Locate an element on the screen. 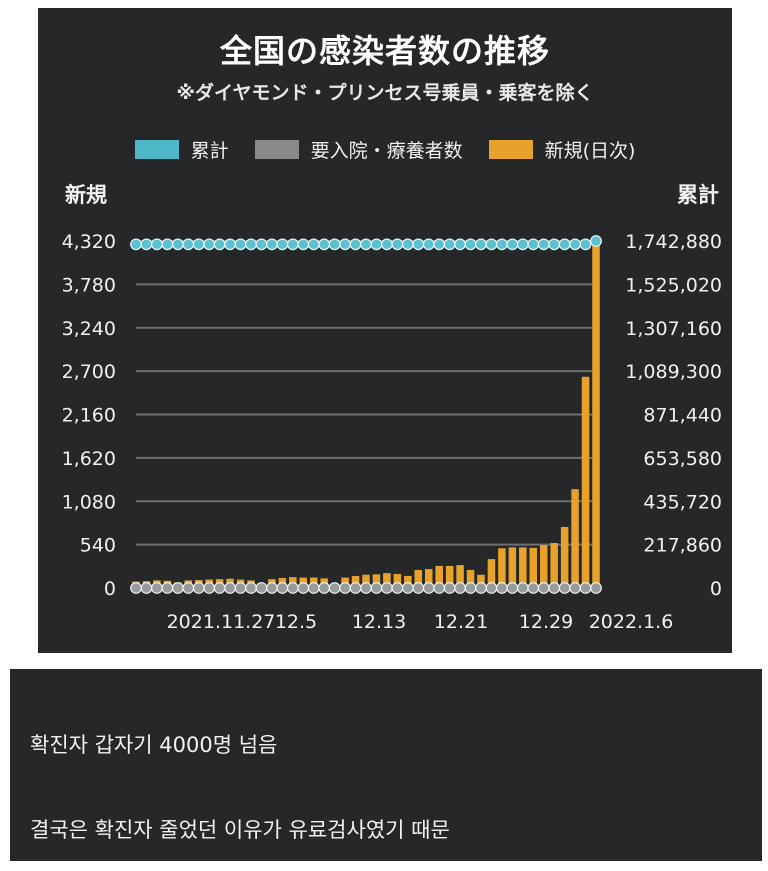  left-tick-label: 1,620 is located at coordinates (89, 459).